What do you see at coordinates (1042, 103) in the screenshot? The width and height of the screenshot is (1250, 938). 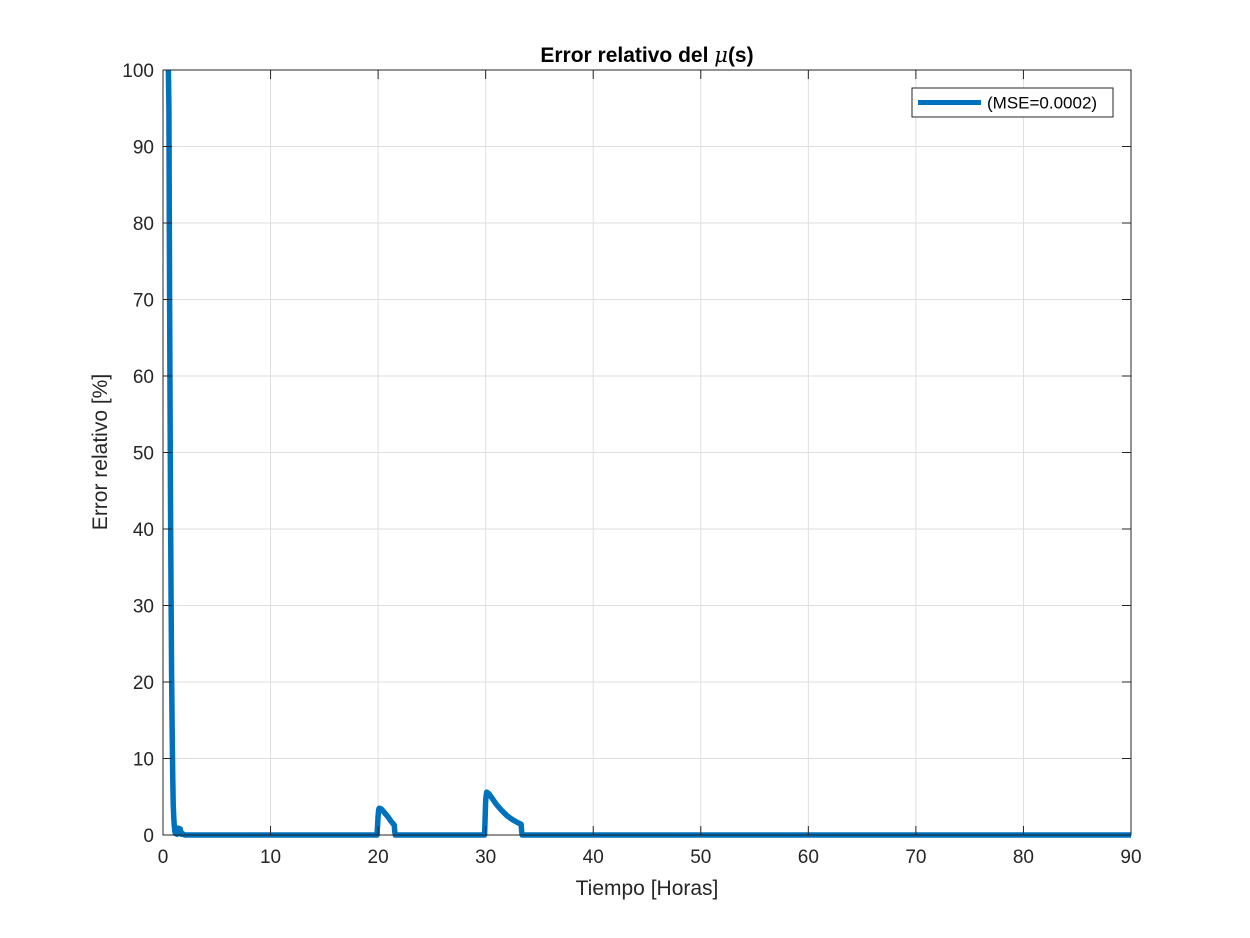 I see `legend-label: (MSE=0.0002)` at bounding box center [1042, 103].